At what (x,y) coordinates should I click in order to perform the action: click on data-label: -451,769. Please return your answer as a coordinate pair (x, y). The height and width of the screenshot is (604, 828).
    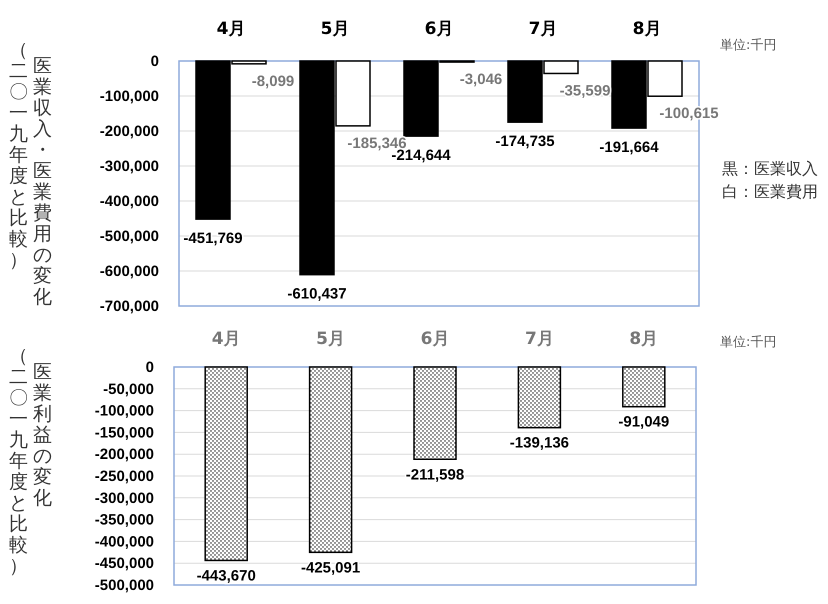
    Looking at the image, I should click on (213, 239).